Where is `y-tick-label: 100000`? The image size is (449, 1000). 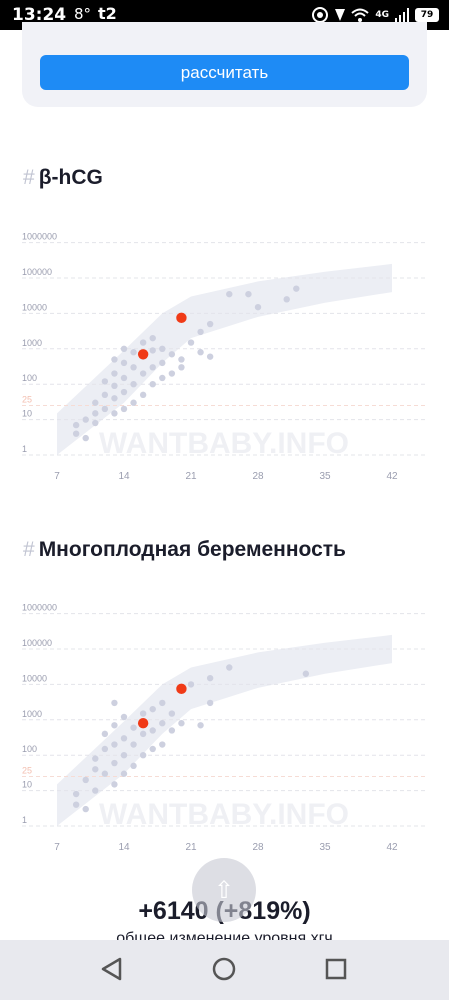 y-tick-label: 100000 is located at coordinates (37, 643).